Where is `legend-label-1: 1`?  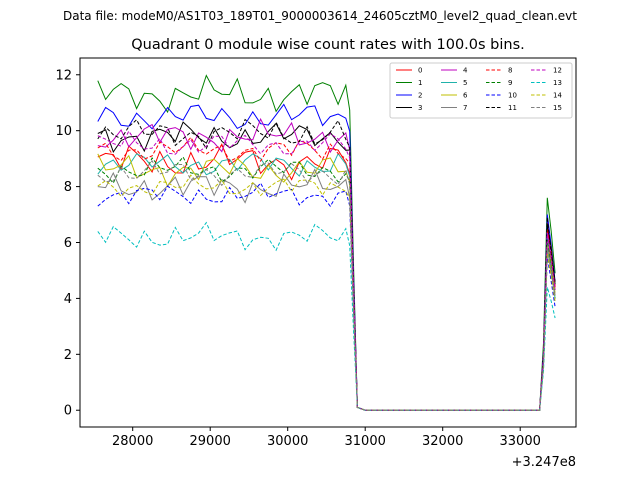 legend-label-1: 1 is located at coordinates (420, 83).